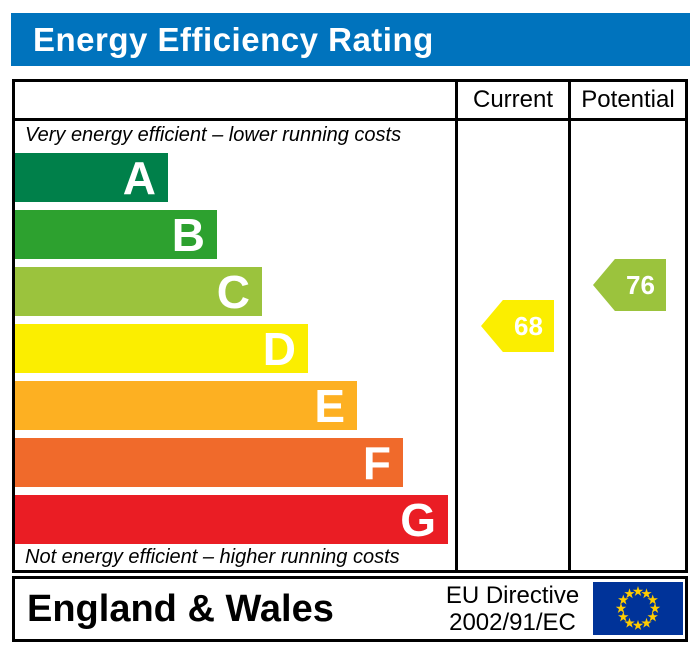 The width and height of the screenshot is (700, 652). I want to click on eu-directive-line1: EU Directive, so click(512, 595).